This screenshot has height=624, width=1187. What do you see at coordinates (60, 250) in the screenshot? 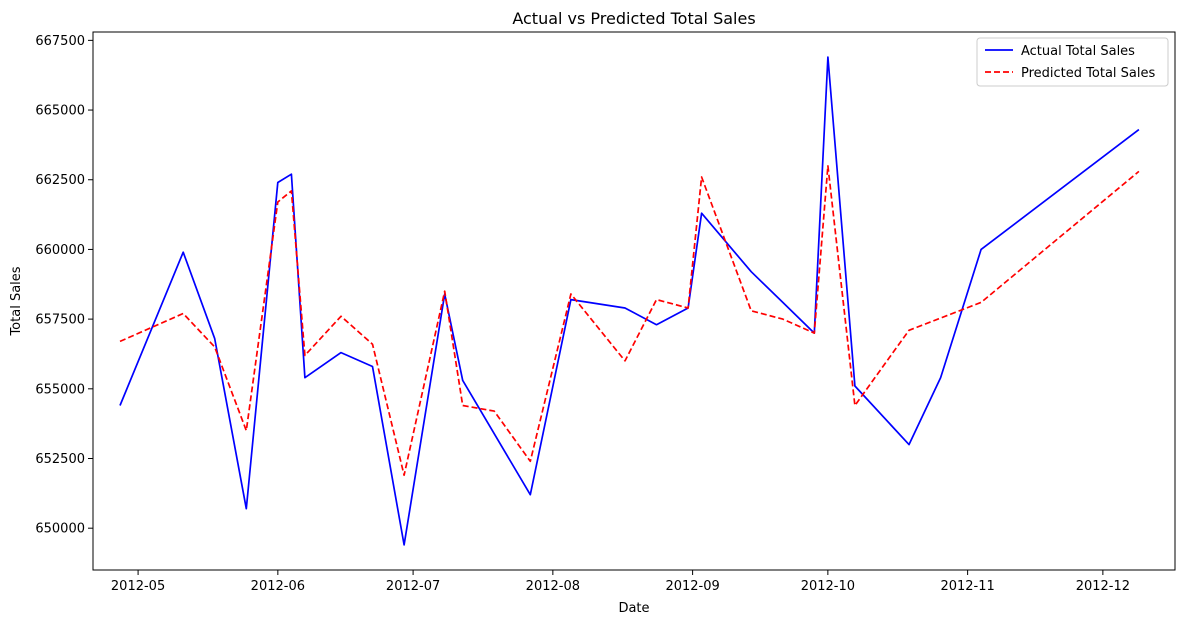
I see `y-tick-label: 660000` at bounding box center [60, 250].